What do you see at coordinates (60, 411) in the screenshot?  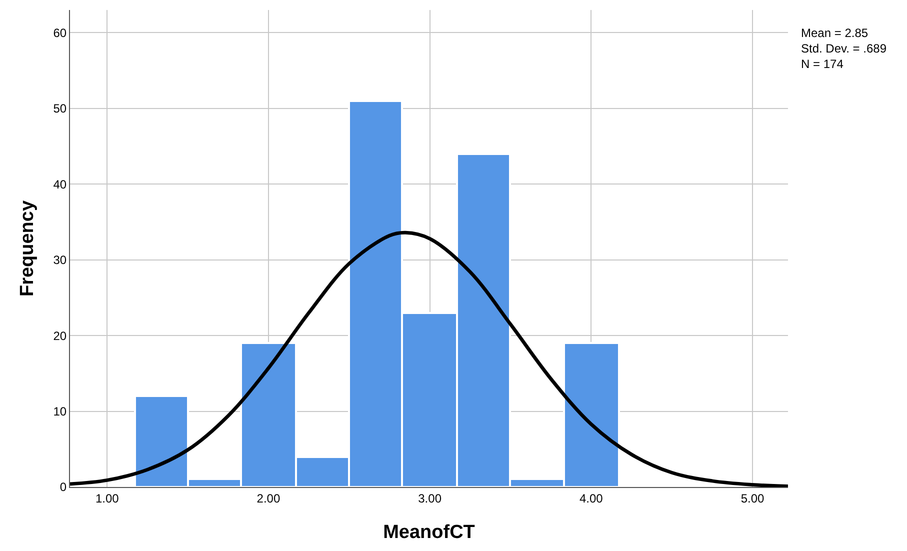 I see `y-tick-label: 10` at bounding box center [60, 411].